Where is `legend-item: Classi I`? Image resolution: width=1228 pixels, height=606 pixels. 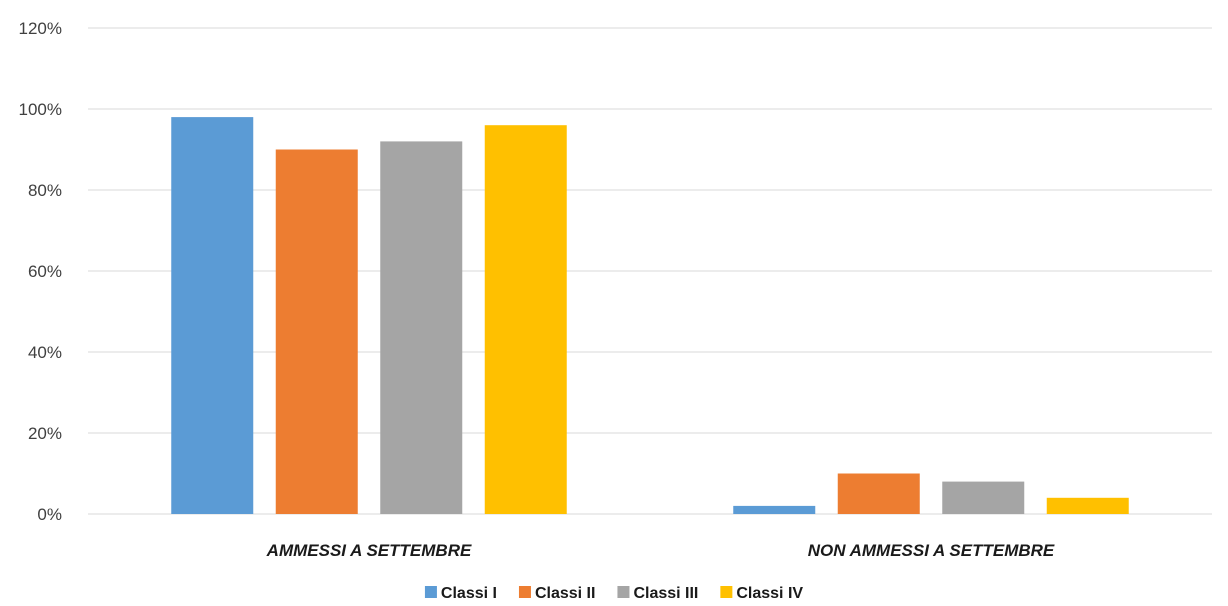 legend-item: Classi I is located at coordinates (460, 593).